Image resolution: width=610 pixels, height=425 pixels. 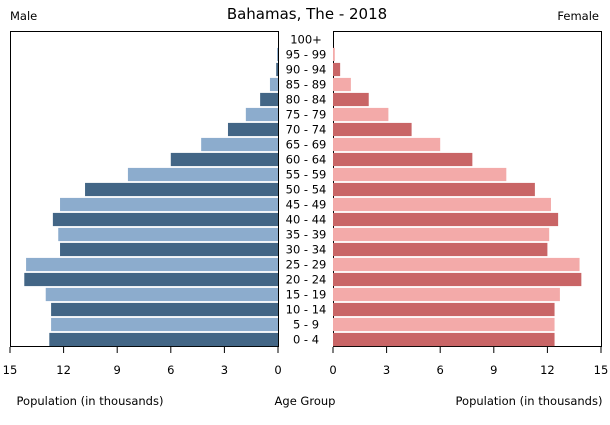 What do you see at coordinates (224, 370) in the screenshot?
I see `x-tick-label-left: 3` at bounding box center [224, 370].